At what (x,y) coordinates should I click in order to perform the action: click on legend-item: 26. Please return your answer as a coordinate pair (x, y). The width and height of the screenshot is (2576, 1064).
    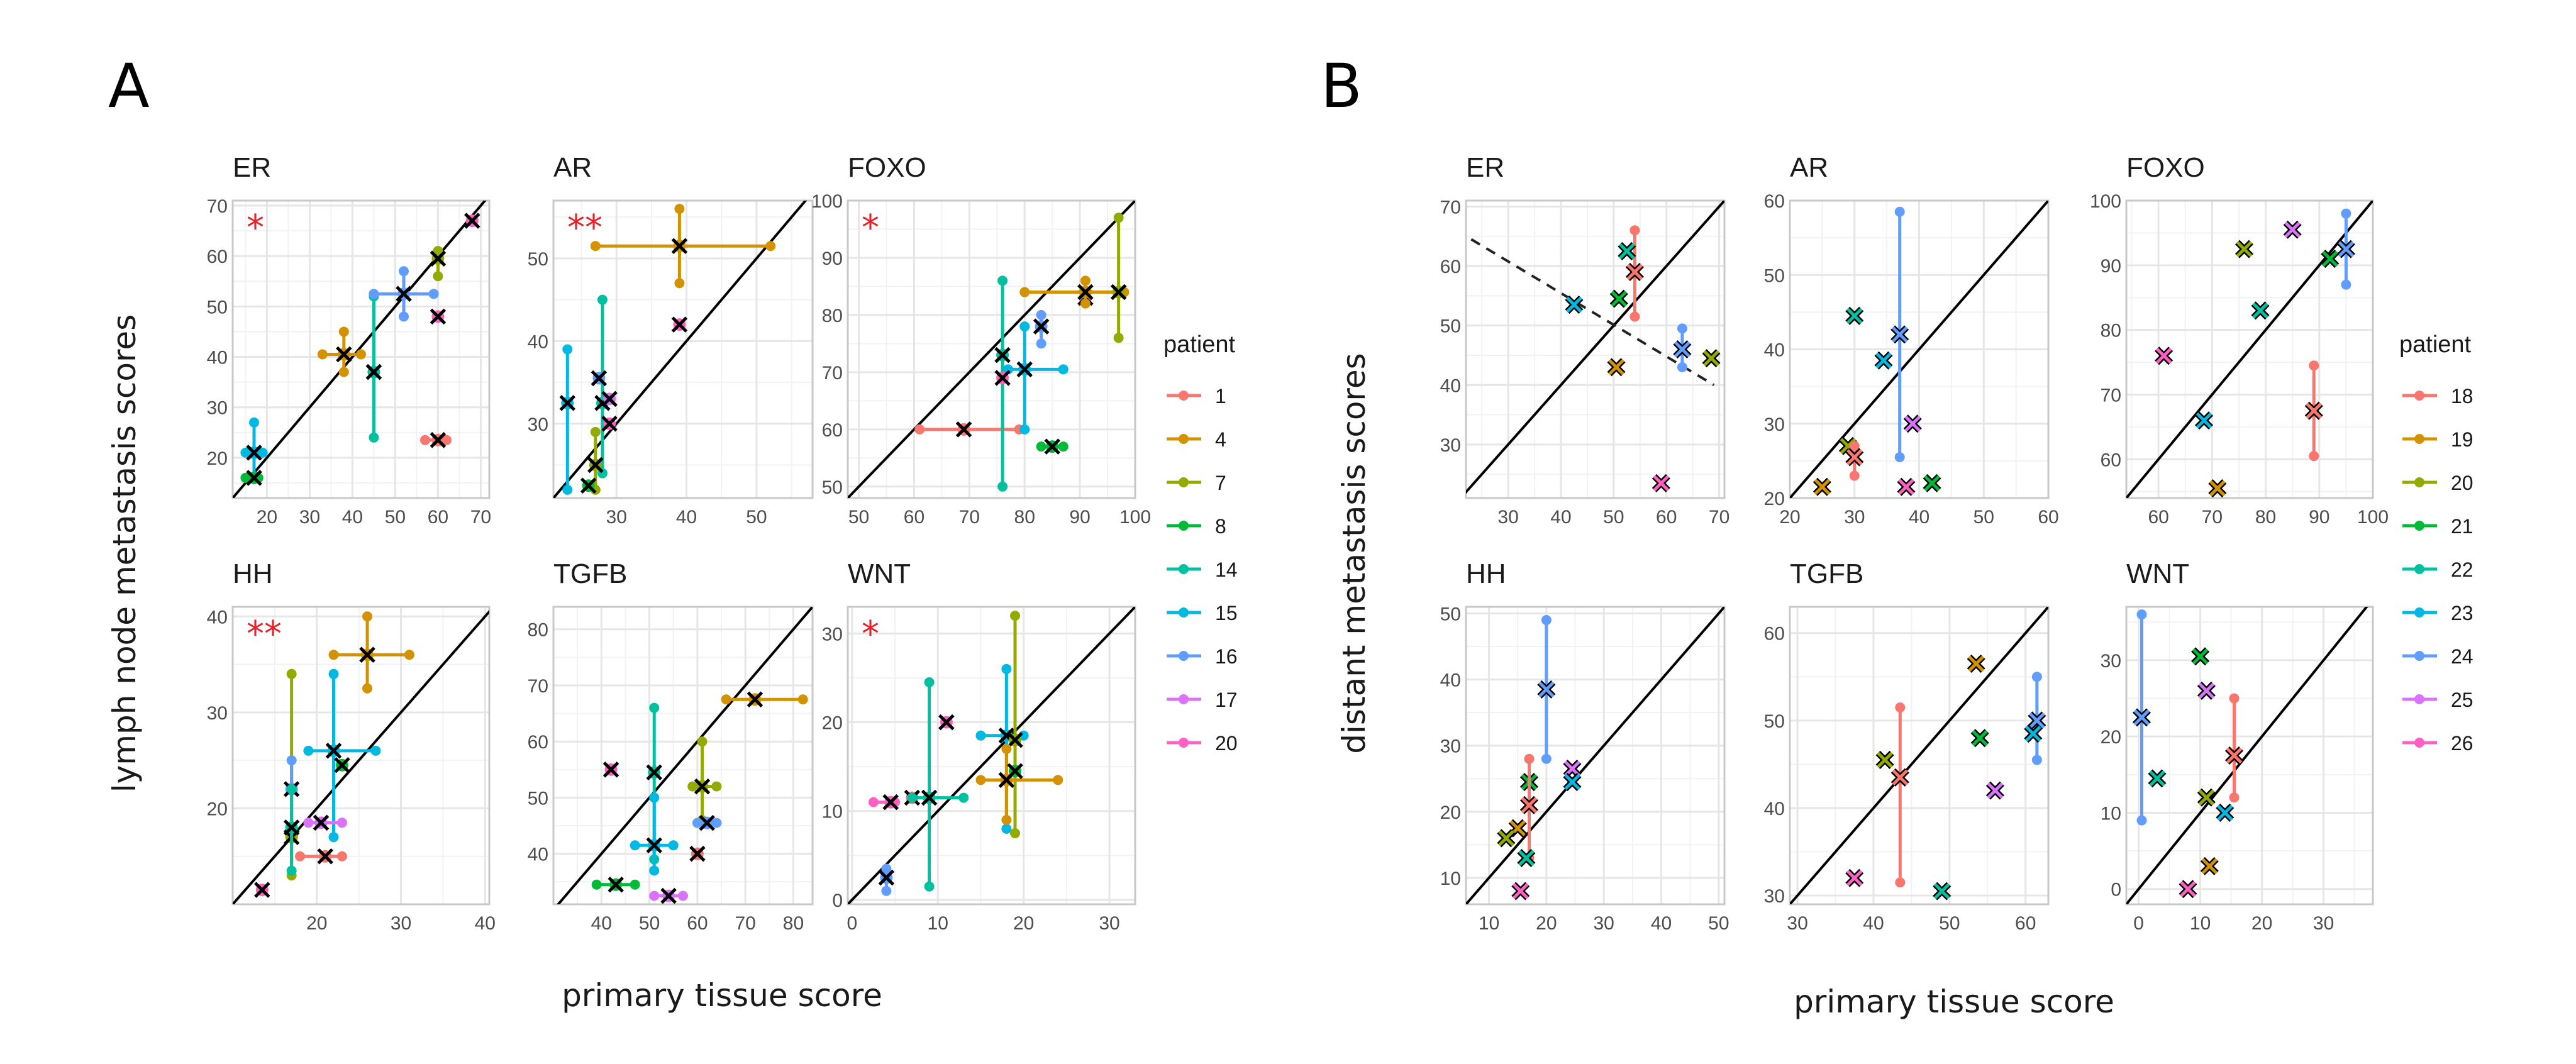
    Looking at the image, I should click on (2437, 743).